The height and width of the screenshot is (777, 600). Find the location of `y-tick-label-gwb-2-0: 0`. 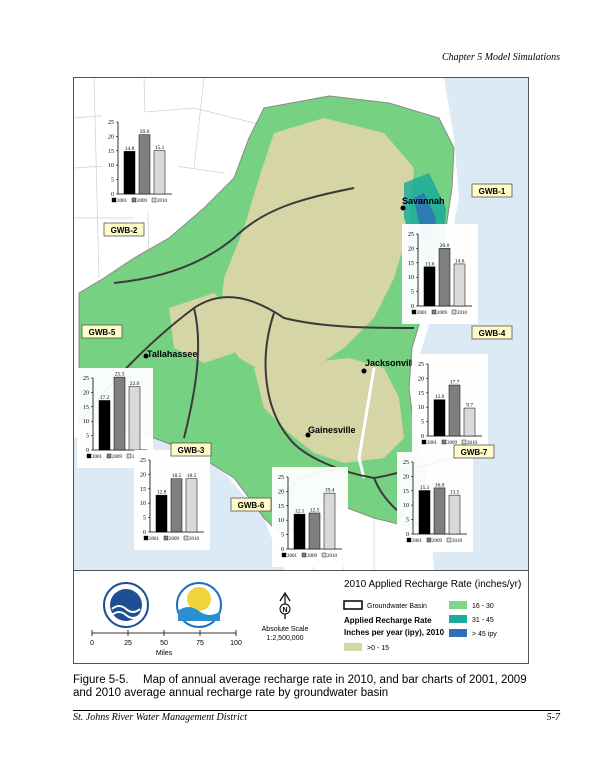

y-tick-label-gwb-2-0: 0 is located at coordinates (112, 195).